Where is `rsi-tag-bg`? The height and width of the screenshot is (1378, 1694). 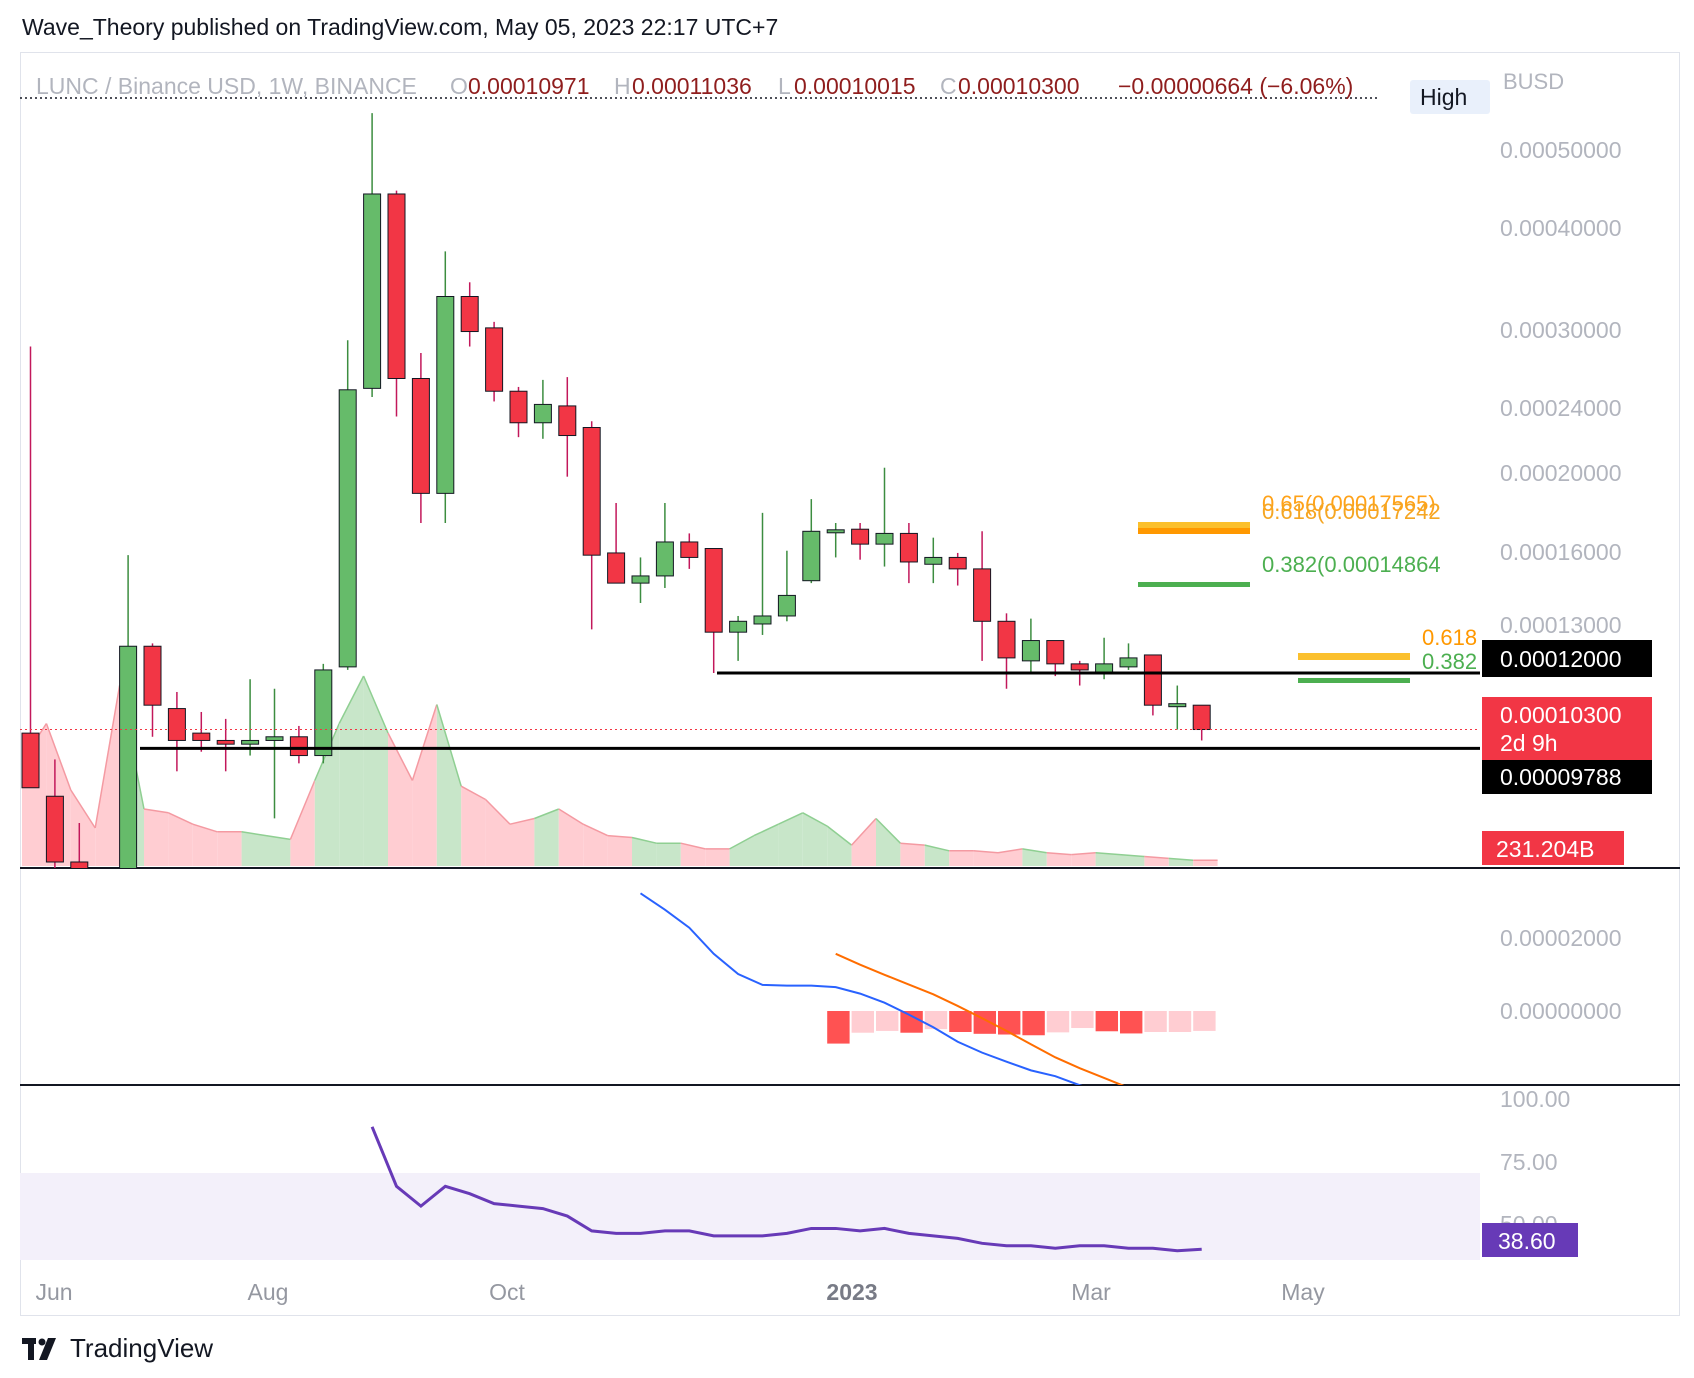
rsi-tag-bg is located at coordinates (1530, 1240).